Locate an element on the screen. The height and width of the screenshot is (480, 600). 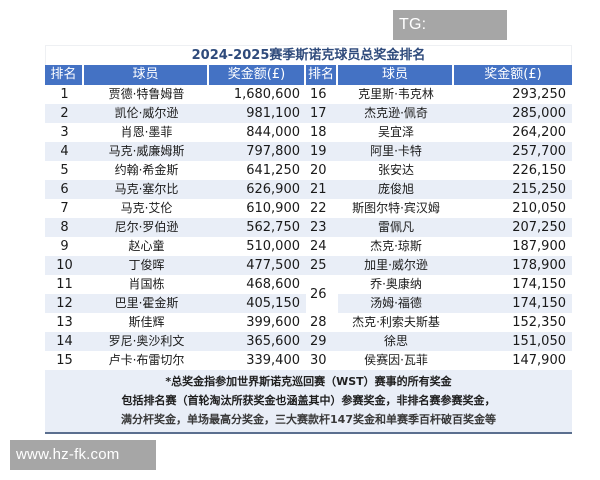
player-cell: 加里·威尔逊 is located at coordinates (396, 265).